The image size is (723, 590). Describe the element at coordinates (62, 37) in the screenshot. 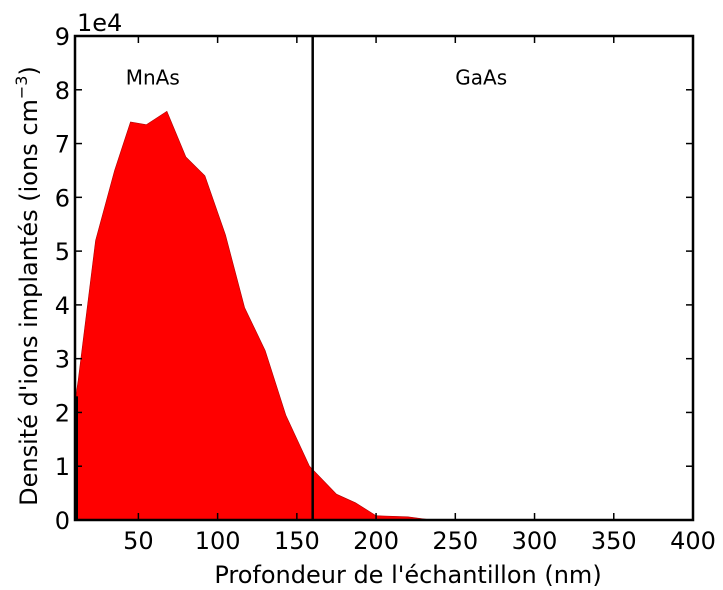

I see `y-tick-label: 9` at that location.